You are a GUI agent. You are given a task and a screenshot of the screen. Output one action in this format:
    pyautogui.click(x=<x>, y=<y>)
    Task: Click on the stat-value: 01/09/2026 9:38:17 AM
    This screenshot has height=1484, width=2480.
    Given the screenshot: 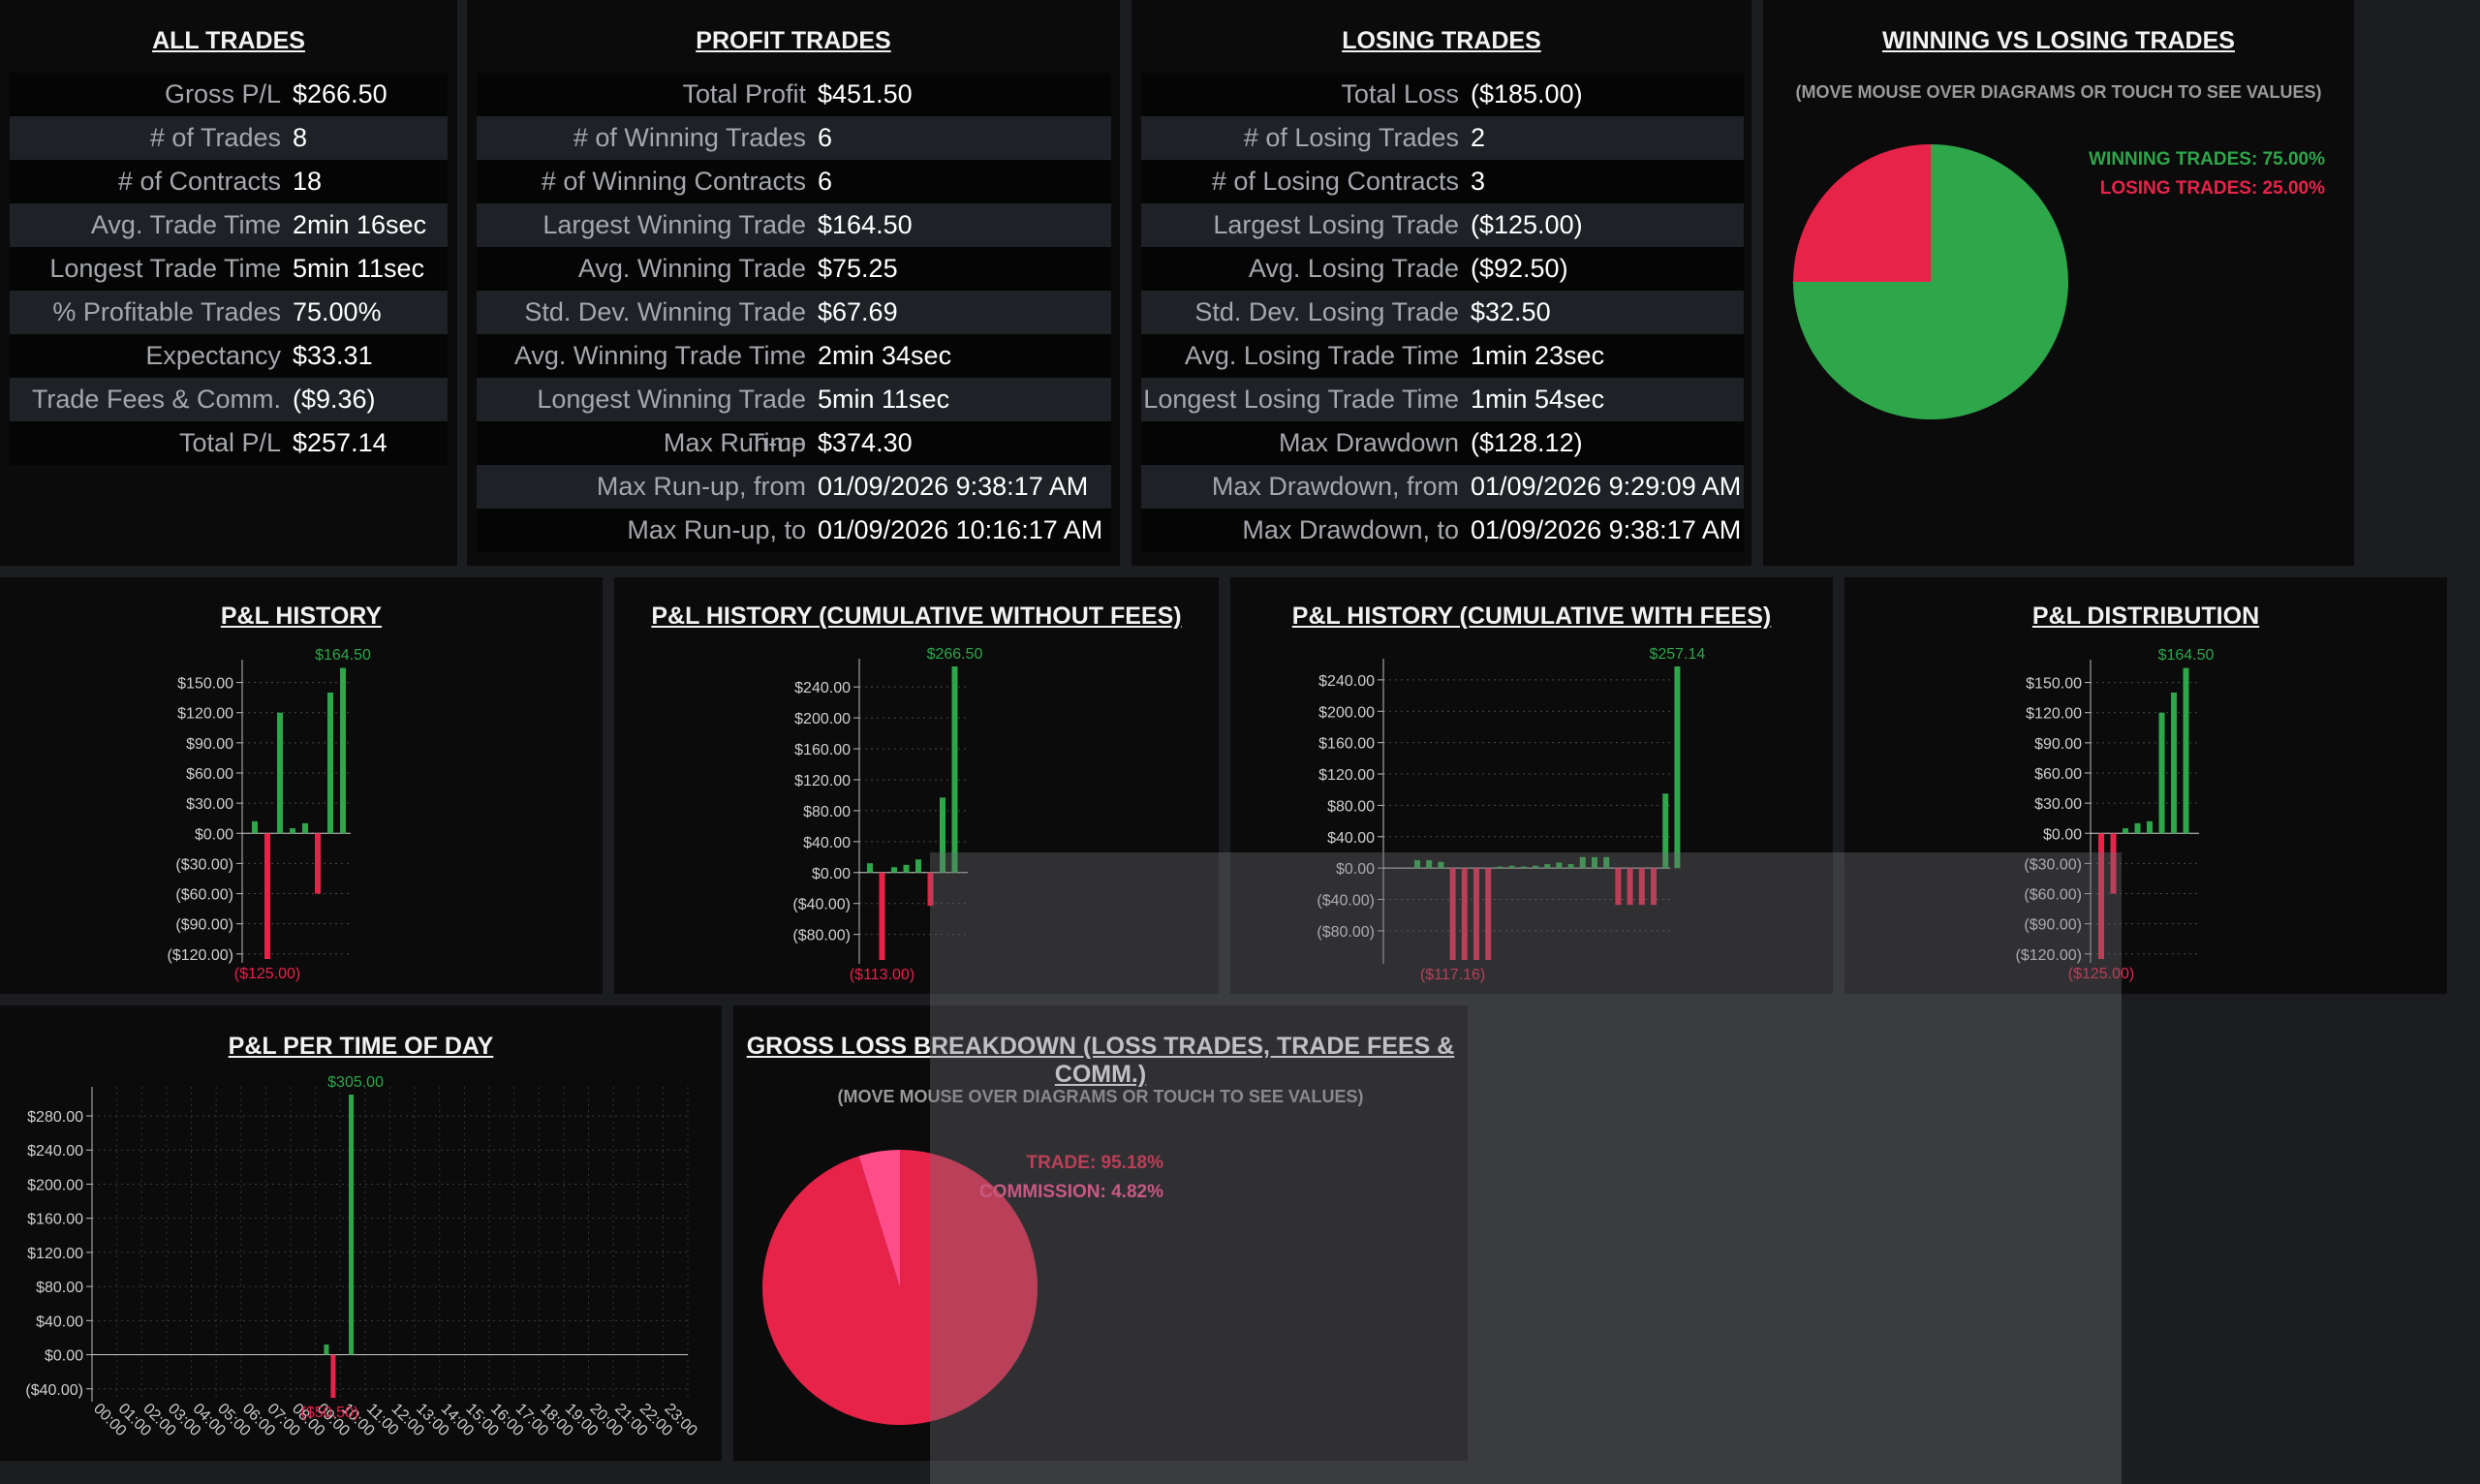 What is the action you would take?
    pyautogui.click(x=1606, y=529)
    